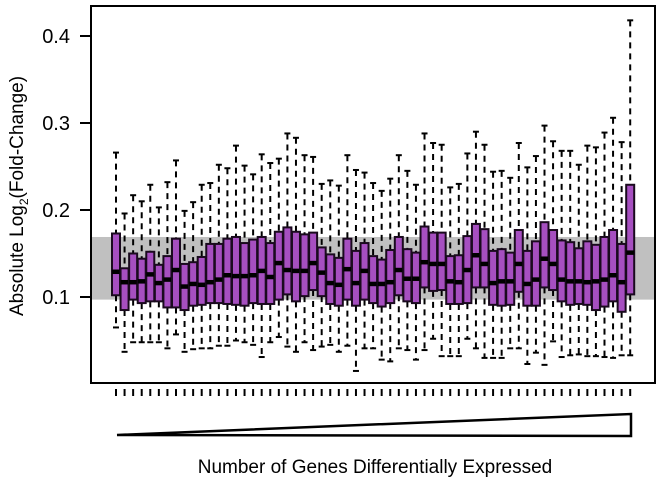  What do you see at coordinates (374, 425) in the screenshot?
I see `increasing-wedge-indicator` at bounding box center [374, 425].